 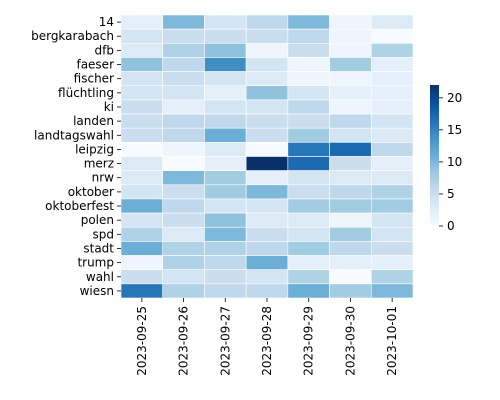 I want to click on row-tick-label: bergkarabach, so click(x=72, y=36).